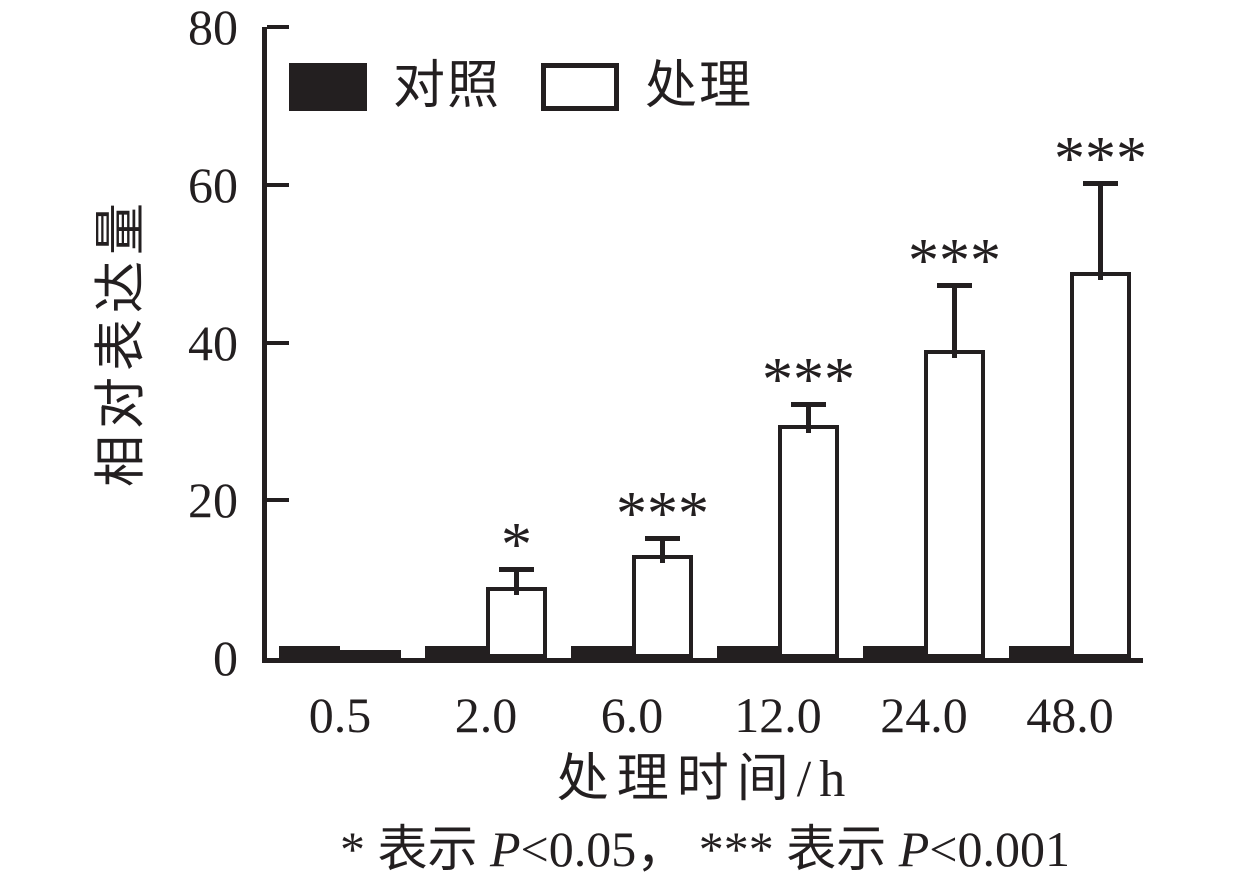 This screenshot has width=1260, height=893. What do you see at coordinates (705, 715) in the screenshot?
I see `x-tick-labels: 0.5 2.0 6.0 12.0 24.0 48.0` at bounding box center [705, 715].